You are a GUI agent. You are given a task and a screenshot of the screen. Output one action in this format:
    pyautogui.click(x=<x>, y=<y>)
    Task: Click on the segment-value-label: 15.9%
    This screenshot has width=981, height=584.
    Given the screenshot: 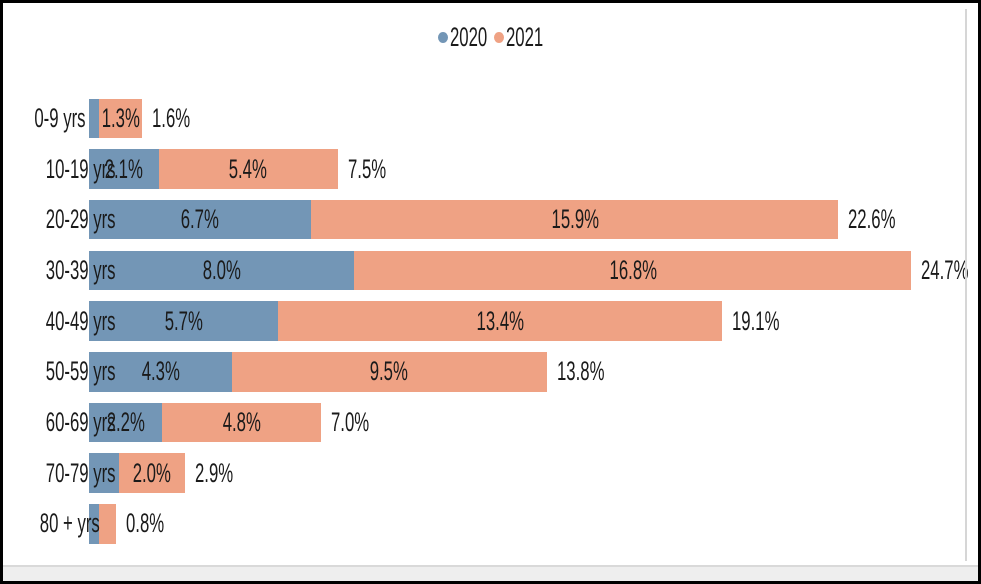 What is the action you would take?
    pyautogui.click(x=575, y=219)
    